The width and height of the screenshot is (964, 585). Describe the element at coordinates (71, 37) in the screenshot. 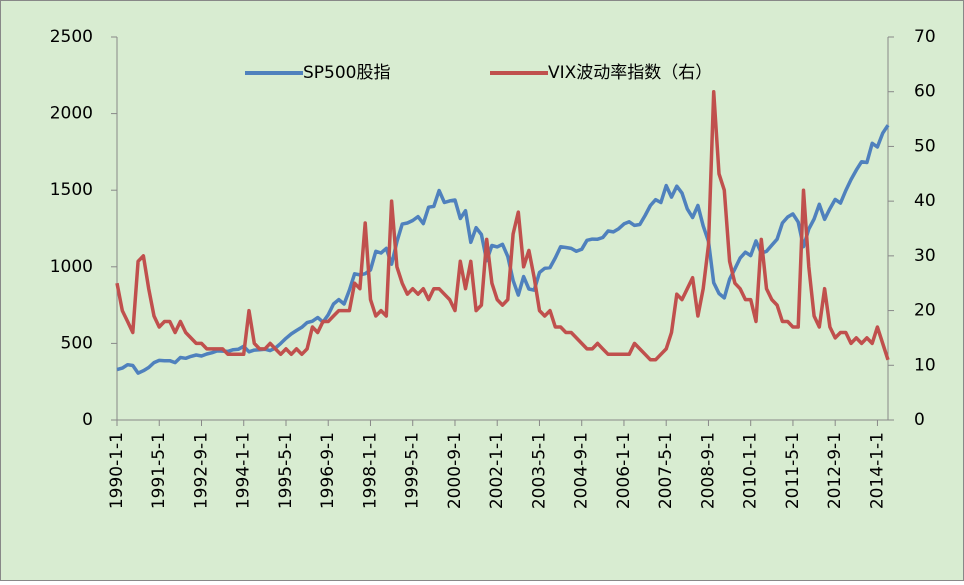

I see `y-tick-label: 2500` at that location.